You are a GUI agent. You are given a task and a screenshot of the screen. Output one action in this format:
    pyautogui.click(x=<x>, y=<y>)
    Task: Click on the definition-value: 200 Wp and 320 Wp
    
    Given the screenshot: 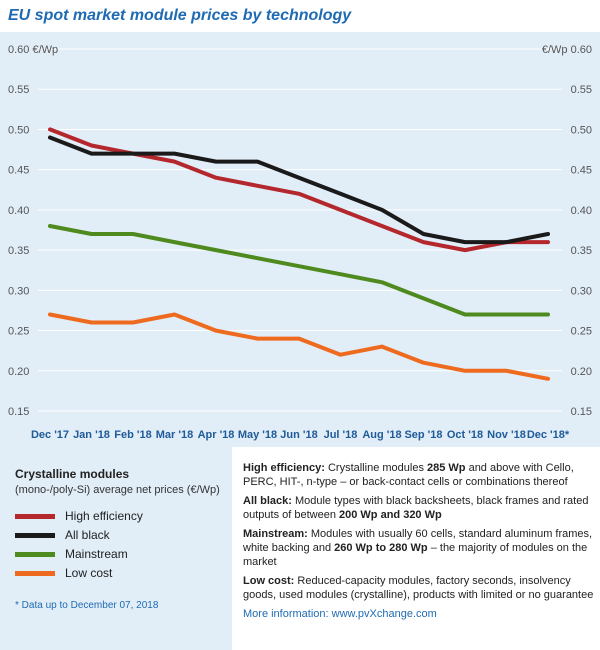 What is the action you would take?
    pyautogui.click(x=390, y=515)
    